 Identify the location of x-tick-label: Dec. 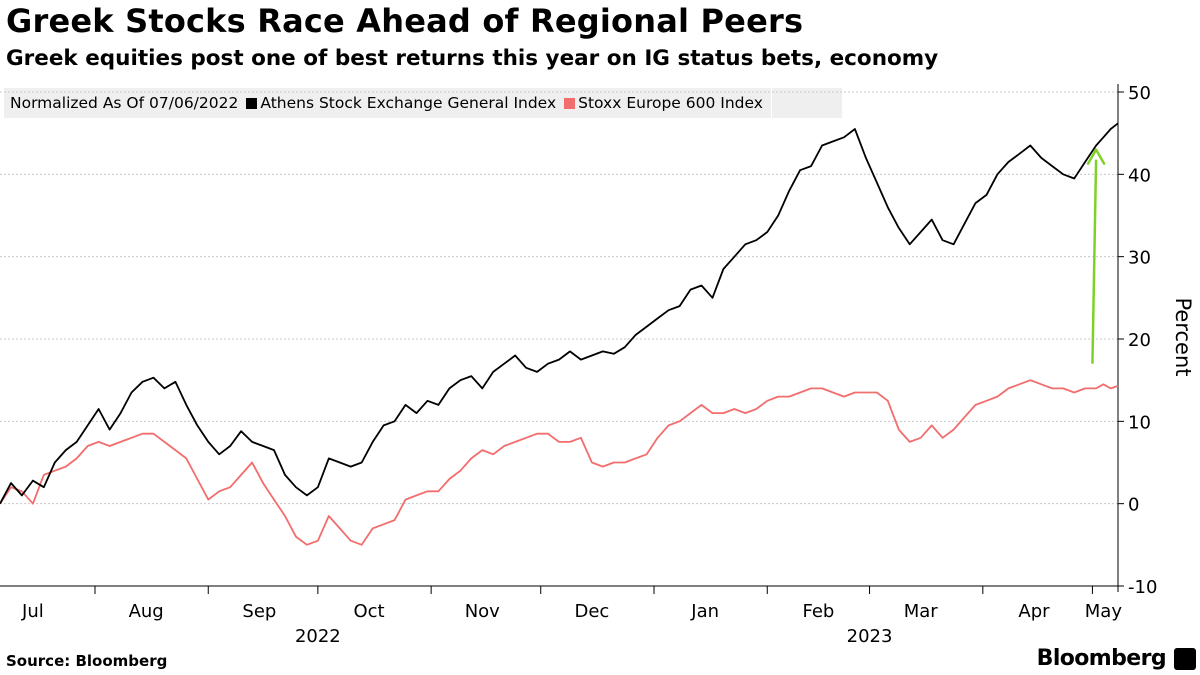
(591, 611).